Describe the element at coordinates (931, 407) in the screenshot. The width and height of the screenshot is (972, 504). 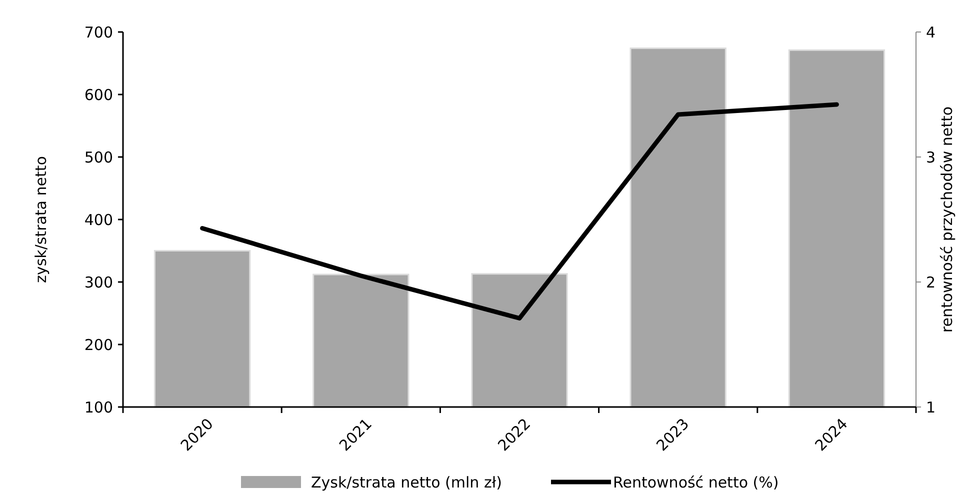
I see `y2-tick-label: 1` at that location.